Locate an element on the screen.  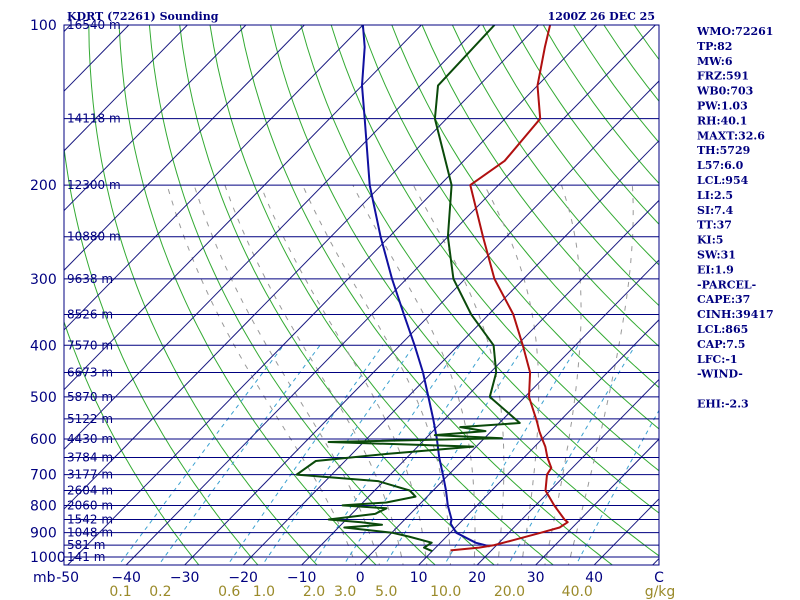
height-label: 1048 m is located at coordinates (90, 533).